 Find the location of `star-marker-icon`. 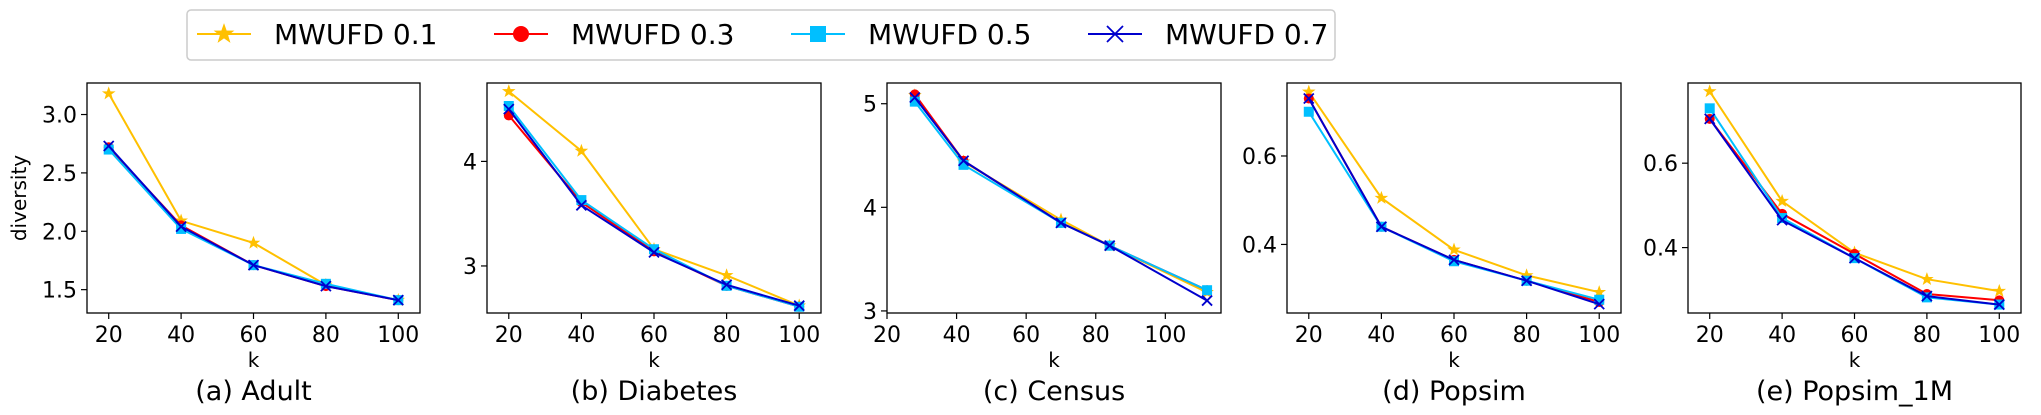

star-marker-icon is located at coordinates (224, 33).